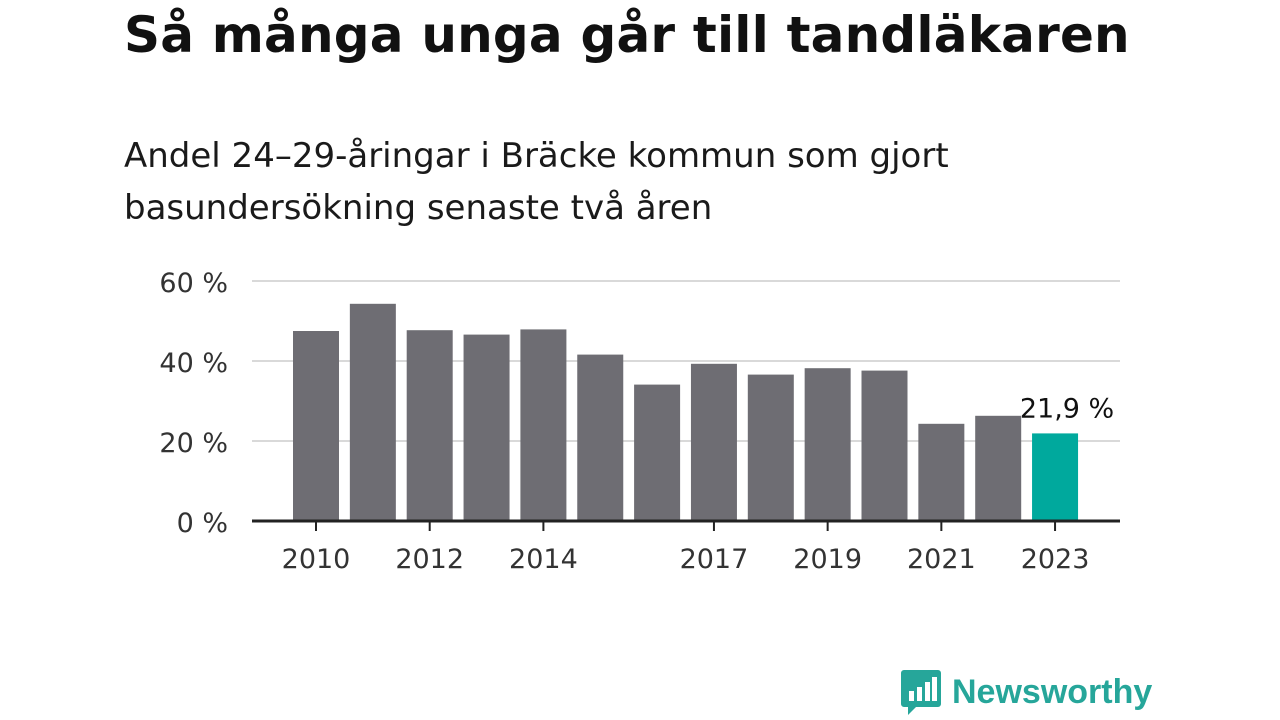 The width and height of the screenshot is (1280, 720). I want to click on annotations: 21,9 %, so click(1067, 405).